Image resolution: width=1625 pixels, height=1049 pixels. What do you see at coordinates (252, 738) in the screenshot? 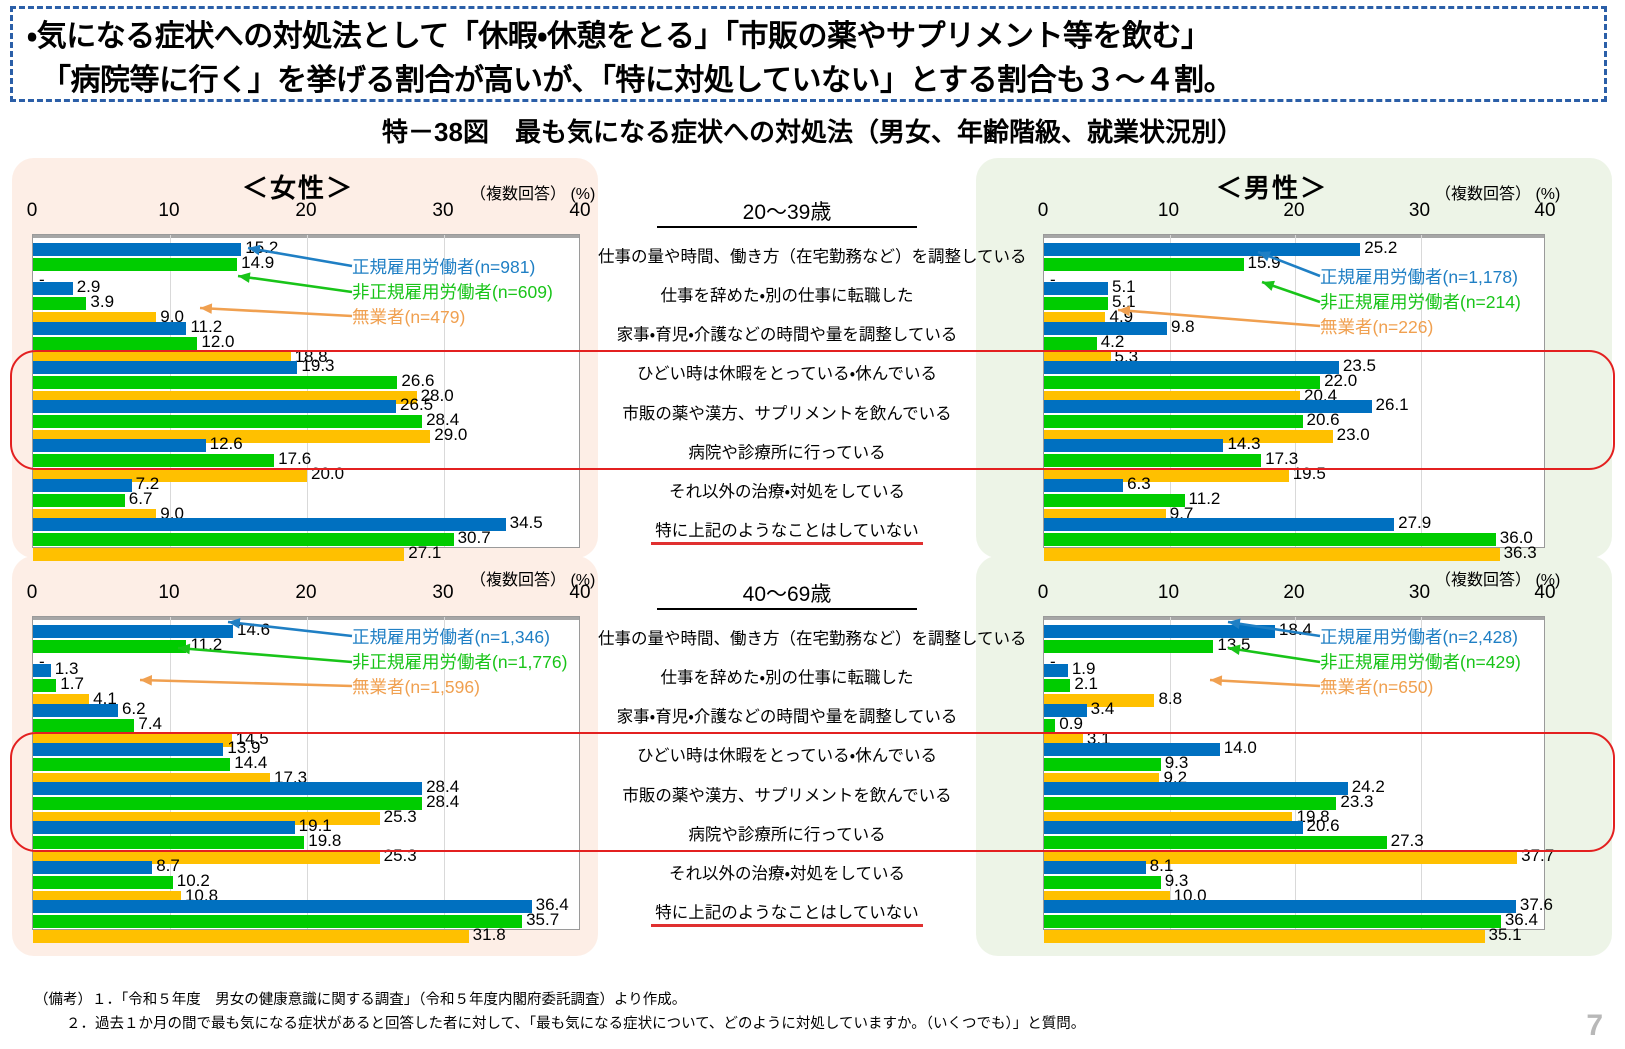
I see `bar-value-label: 14.5` at bounding box center [252, 738].